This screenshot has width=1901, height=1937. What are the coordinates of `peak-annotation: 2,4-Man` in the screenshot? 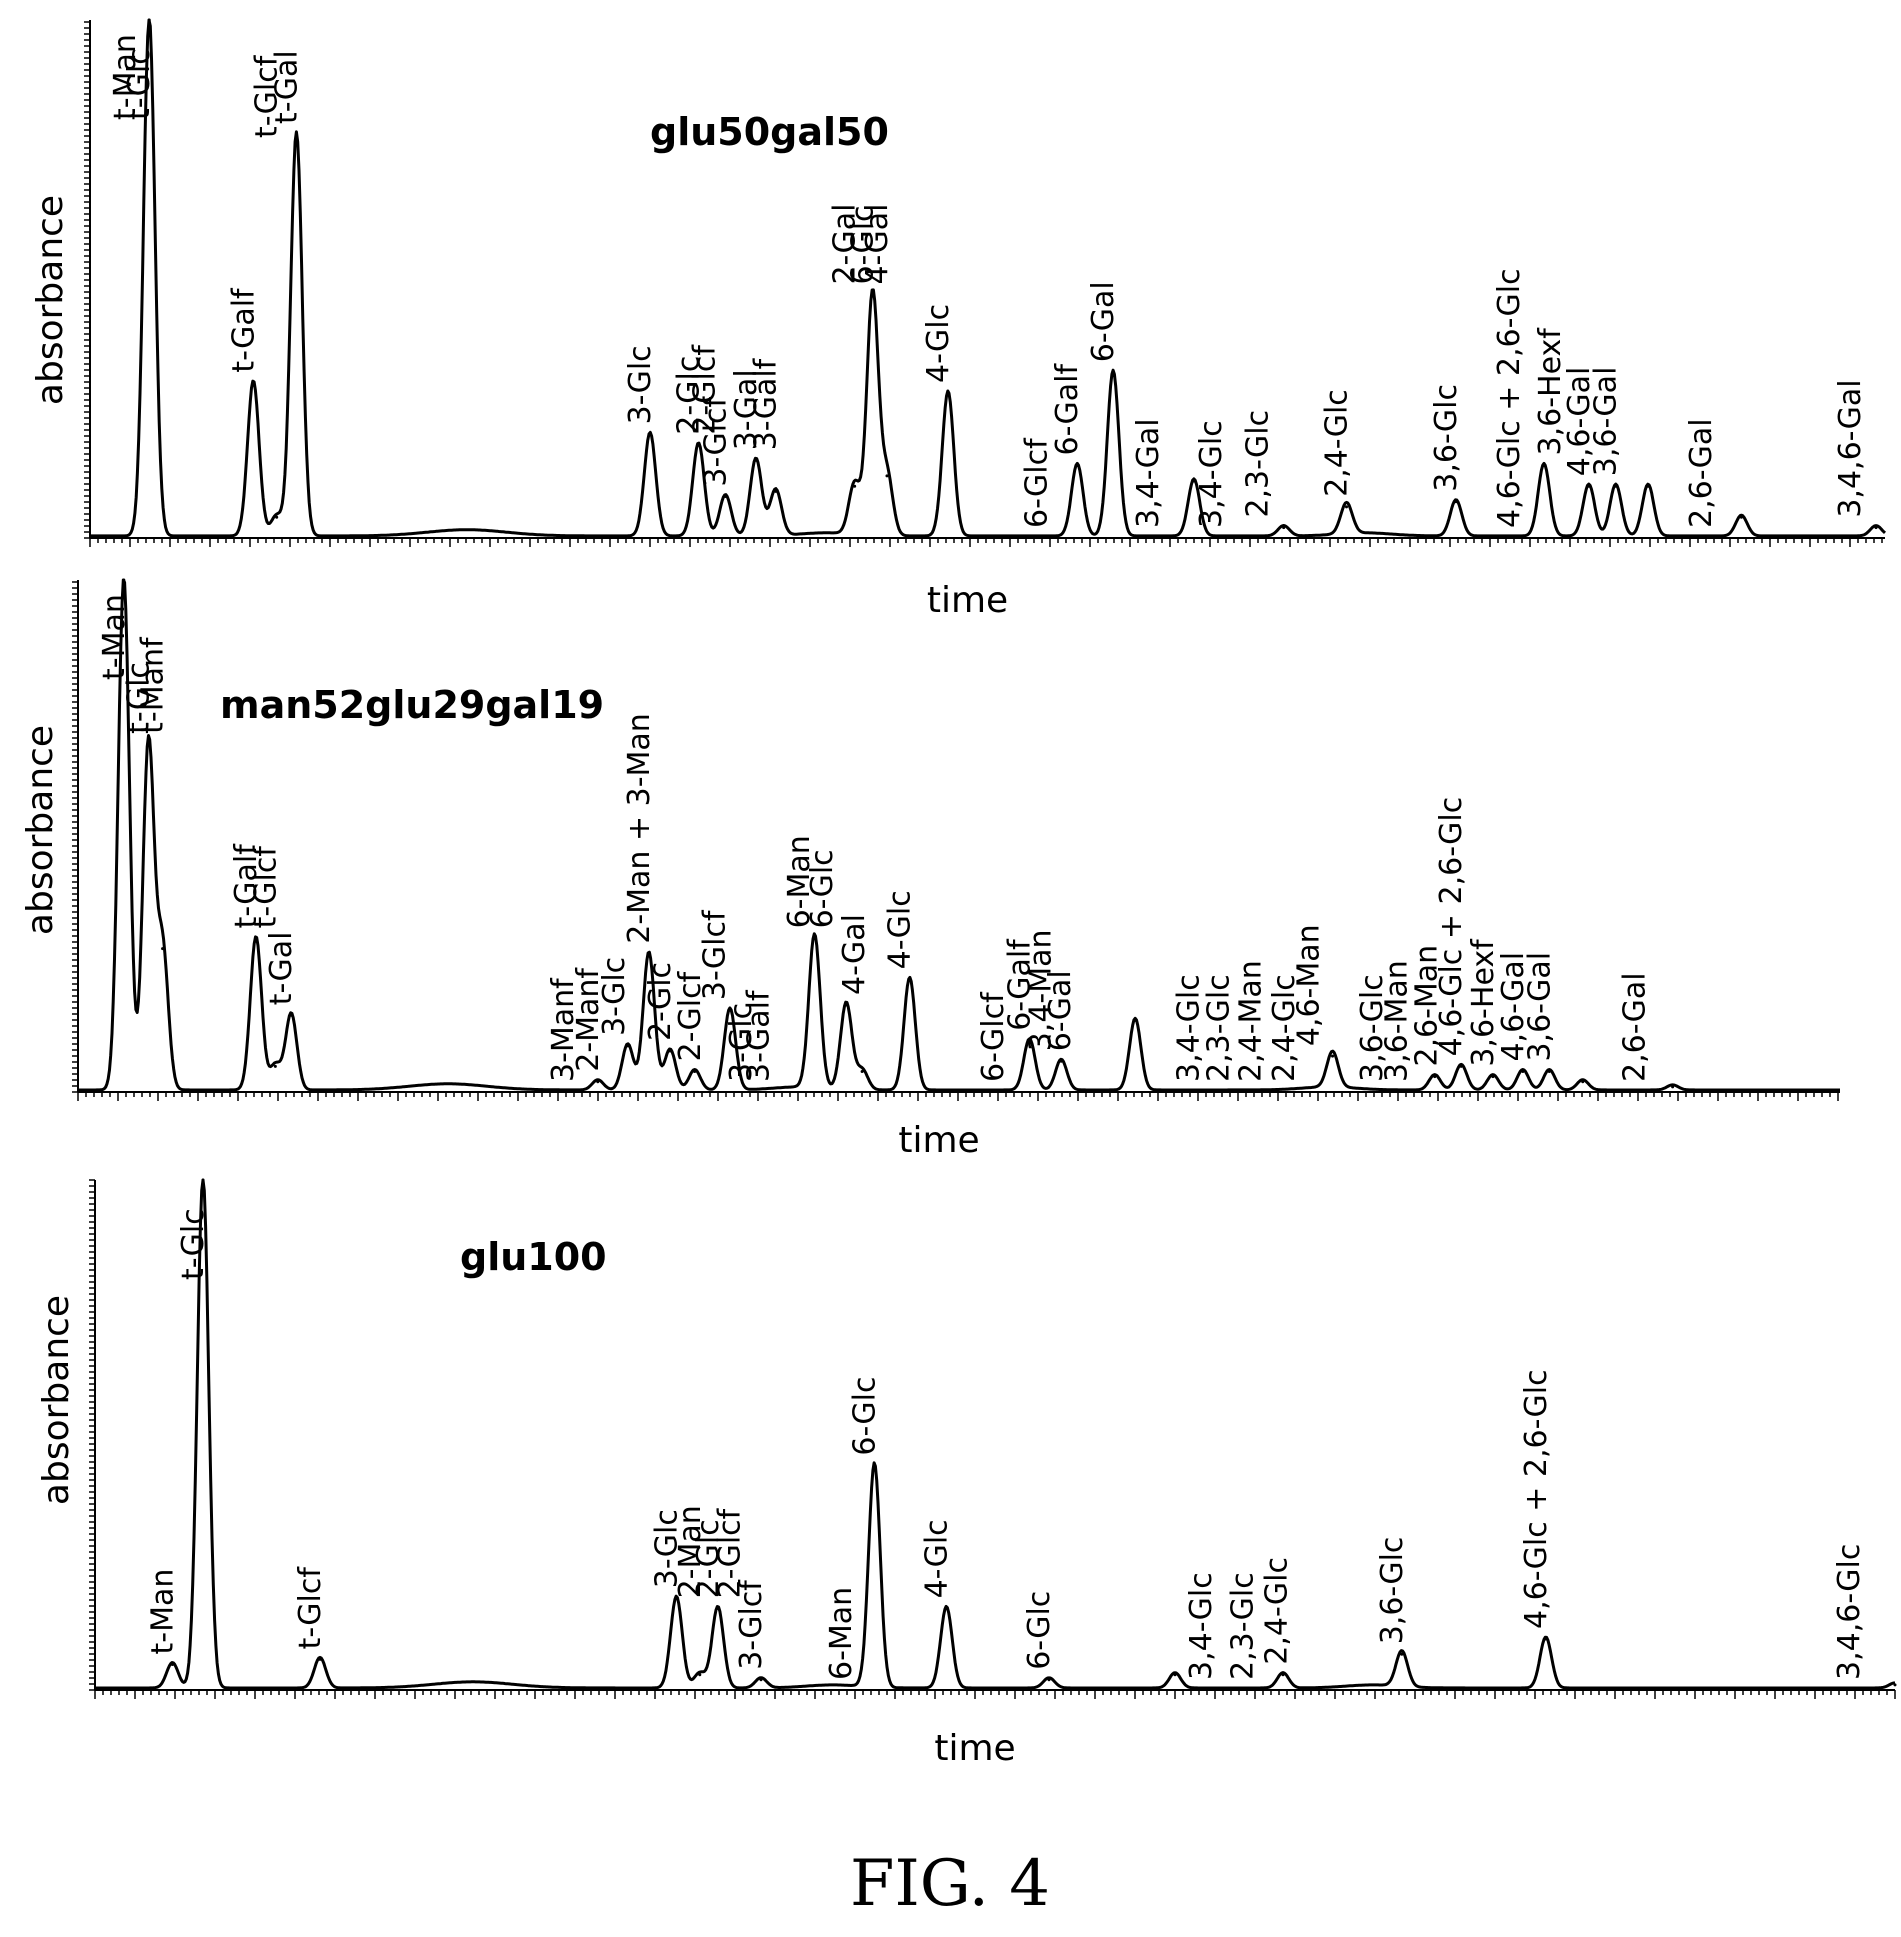 It's located at (1250, 1021).